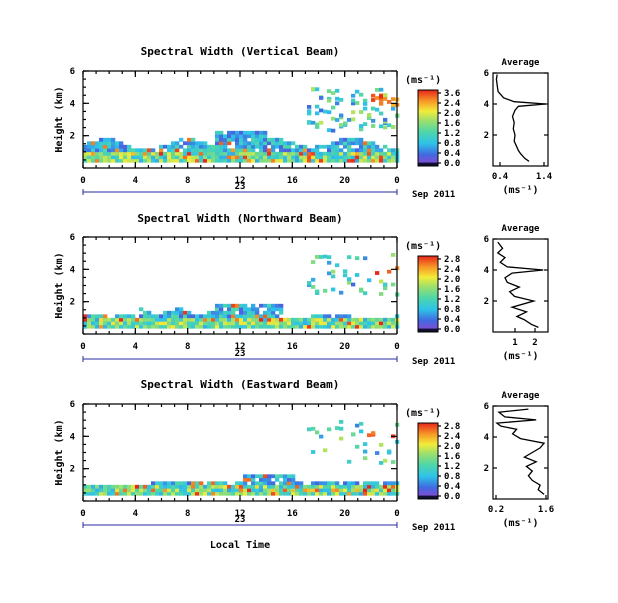 The width and height of the screenshot is (618, 603). I want to click on heatmap-northward: 2 4 6 0 4 8 12 16 20 0 23 Sep 2011 Height (km), so click(254, 300).